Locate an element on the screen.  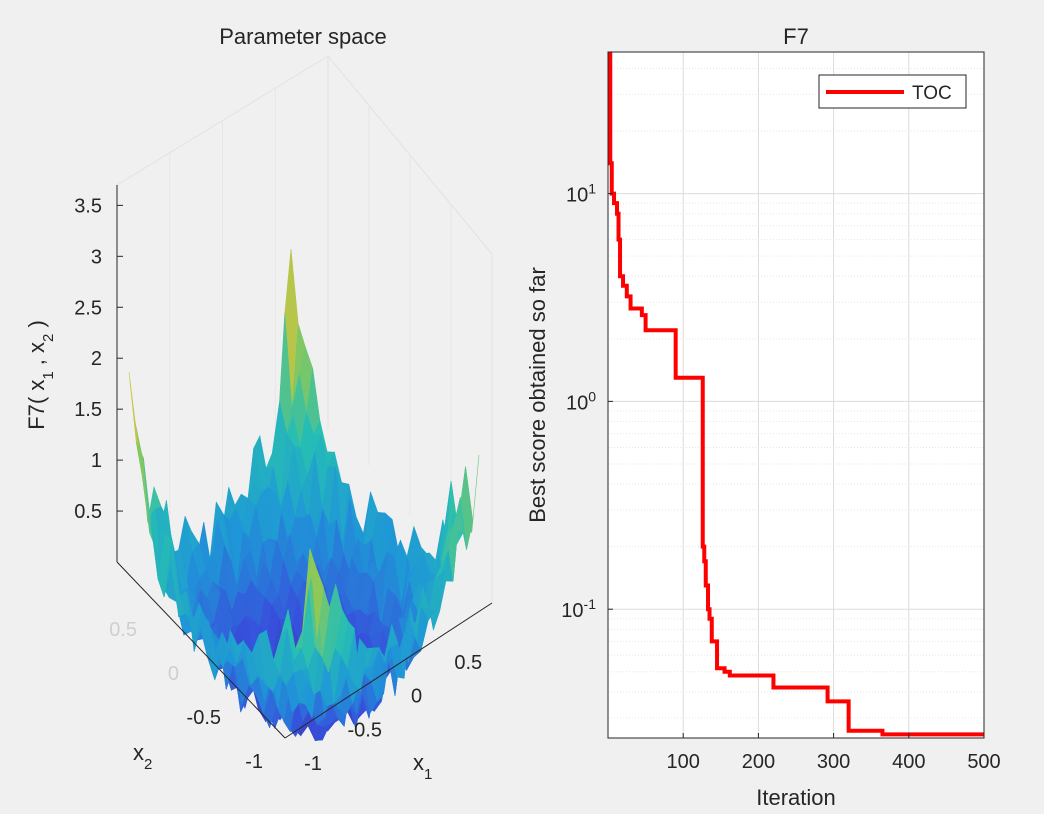
y-tick-label: 10⁰ is located at coordinates (581, 401).